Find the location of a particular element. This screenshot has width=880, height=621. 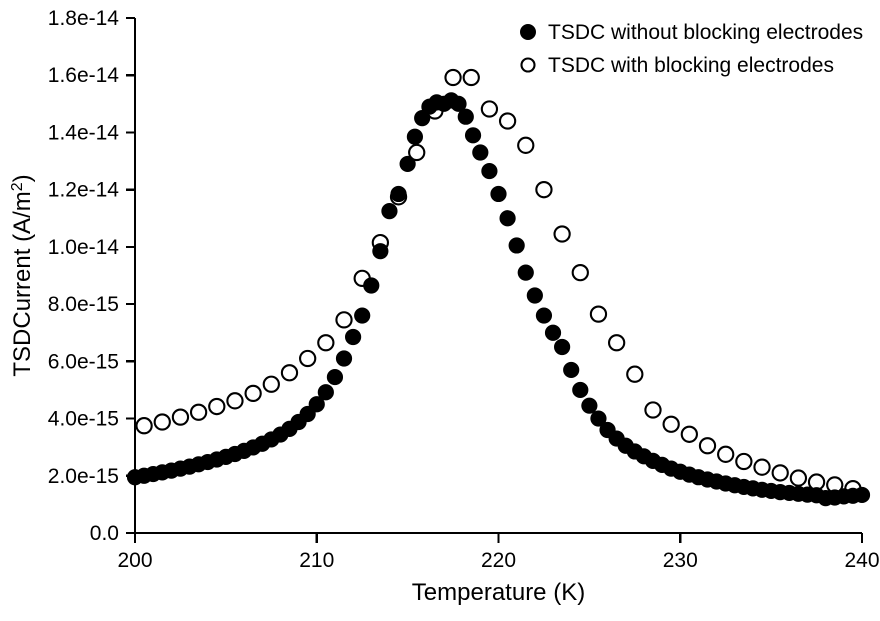

y-tick-label: 1.0e-14 is located at coordinates (84, 247).